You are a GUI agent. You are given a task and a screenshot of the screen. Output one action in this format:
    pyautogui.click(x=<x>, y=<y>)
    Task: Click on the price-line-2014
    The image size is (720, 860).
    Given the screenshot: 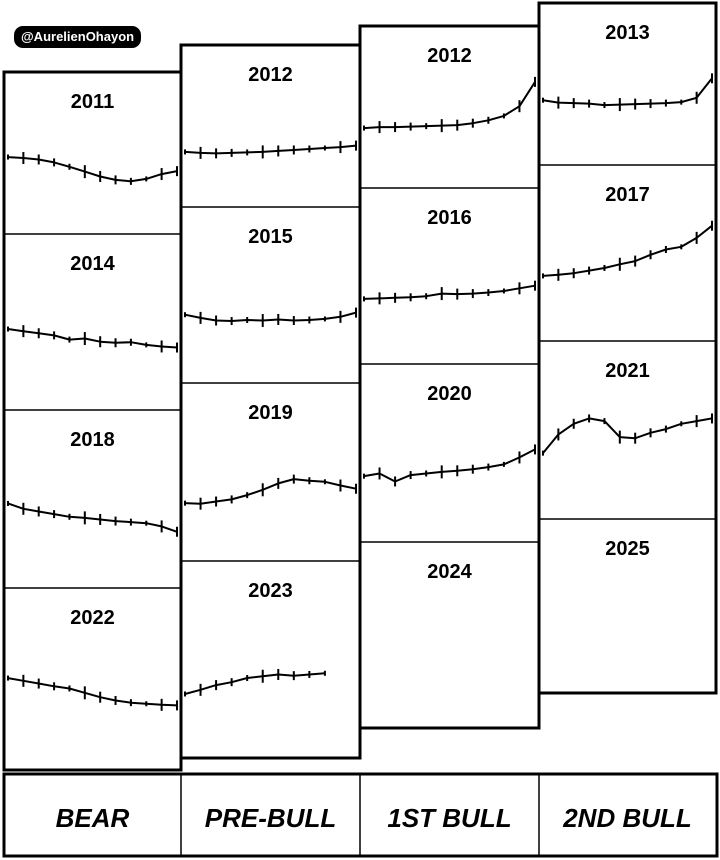 What is the action you would take?
    pyautogui.click(x=92, y=338)
    